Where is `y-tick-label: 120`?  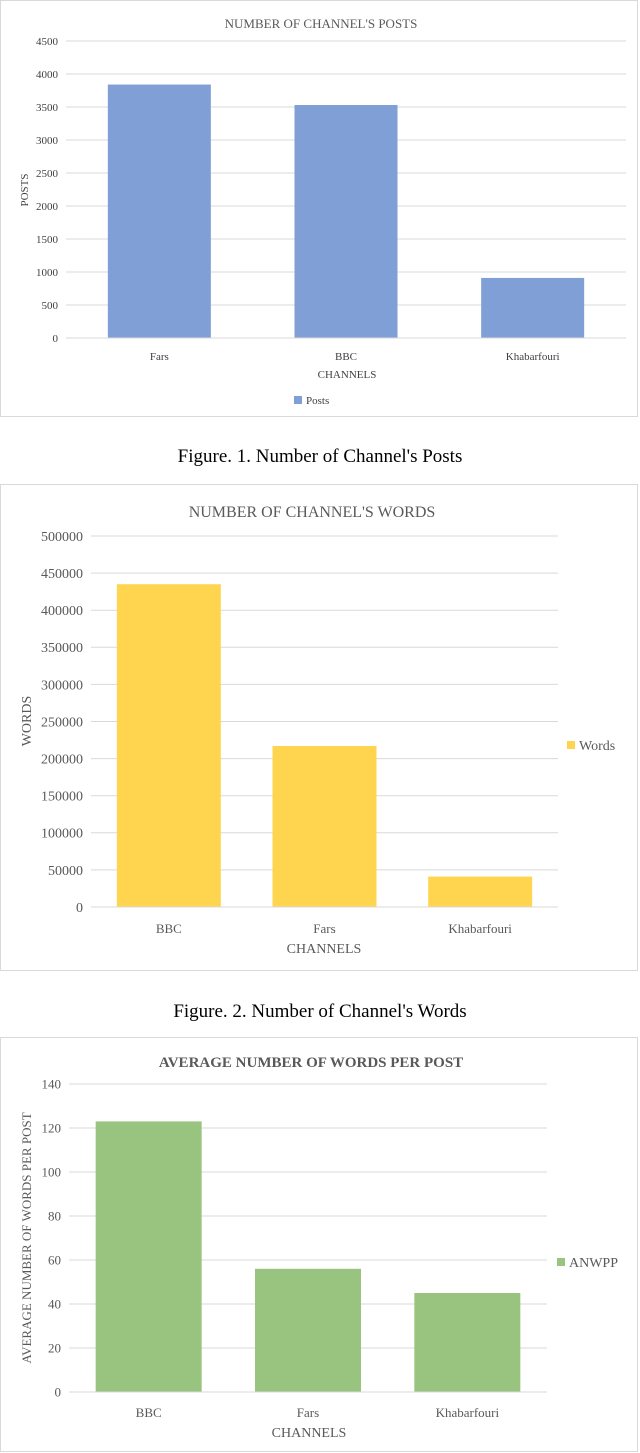 y-tick-label: 120 is located at coordinates (52, 1128).